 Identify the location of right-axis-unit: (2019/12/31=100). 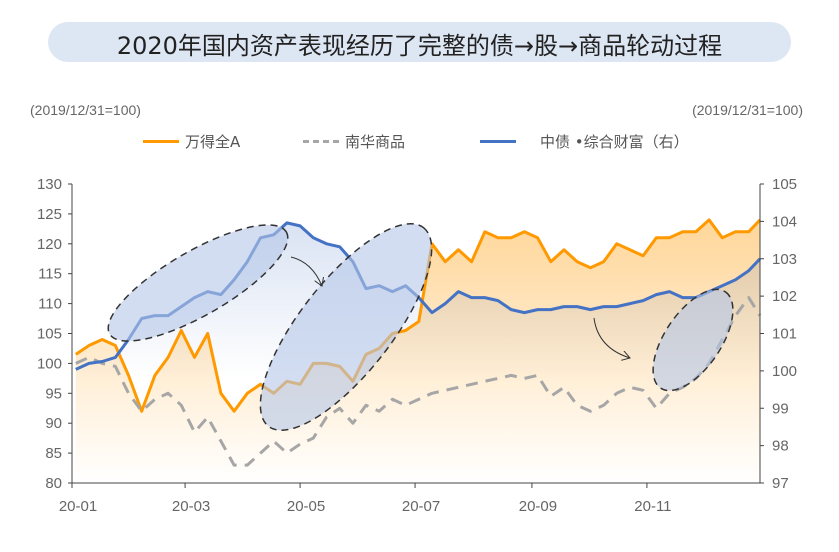
(747, 110).